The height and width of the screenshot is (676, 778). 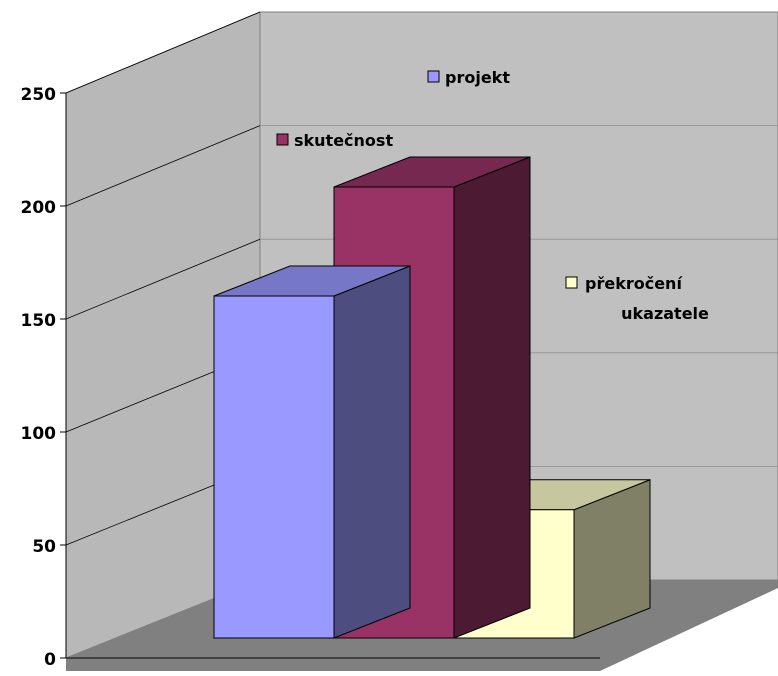 I want to click on legend-item-2: skutečnost, so click(x=334, y=140).